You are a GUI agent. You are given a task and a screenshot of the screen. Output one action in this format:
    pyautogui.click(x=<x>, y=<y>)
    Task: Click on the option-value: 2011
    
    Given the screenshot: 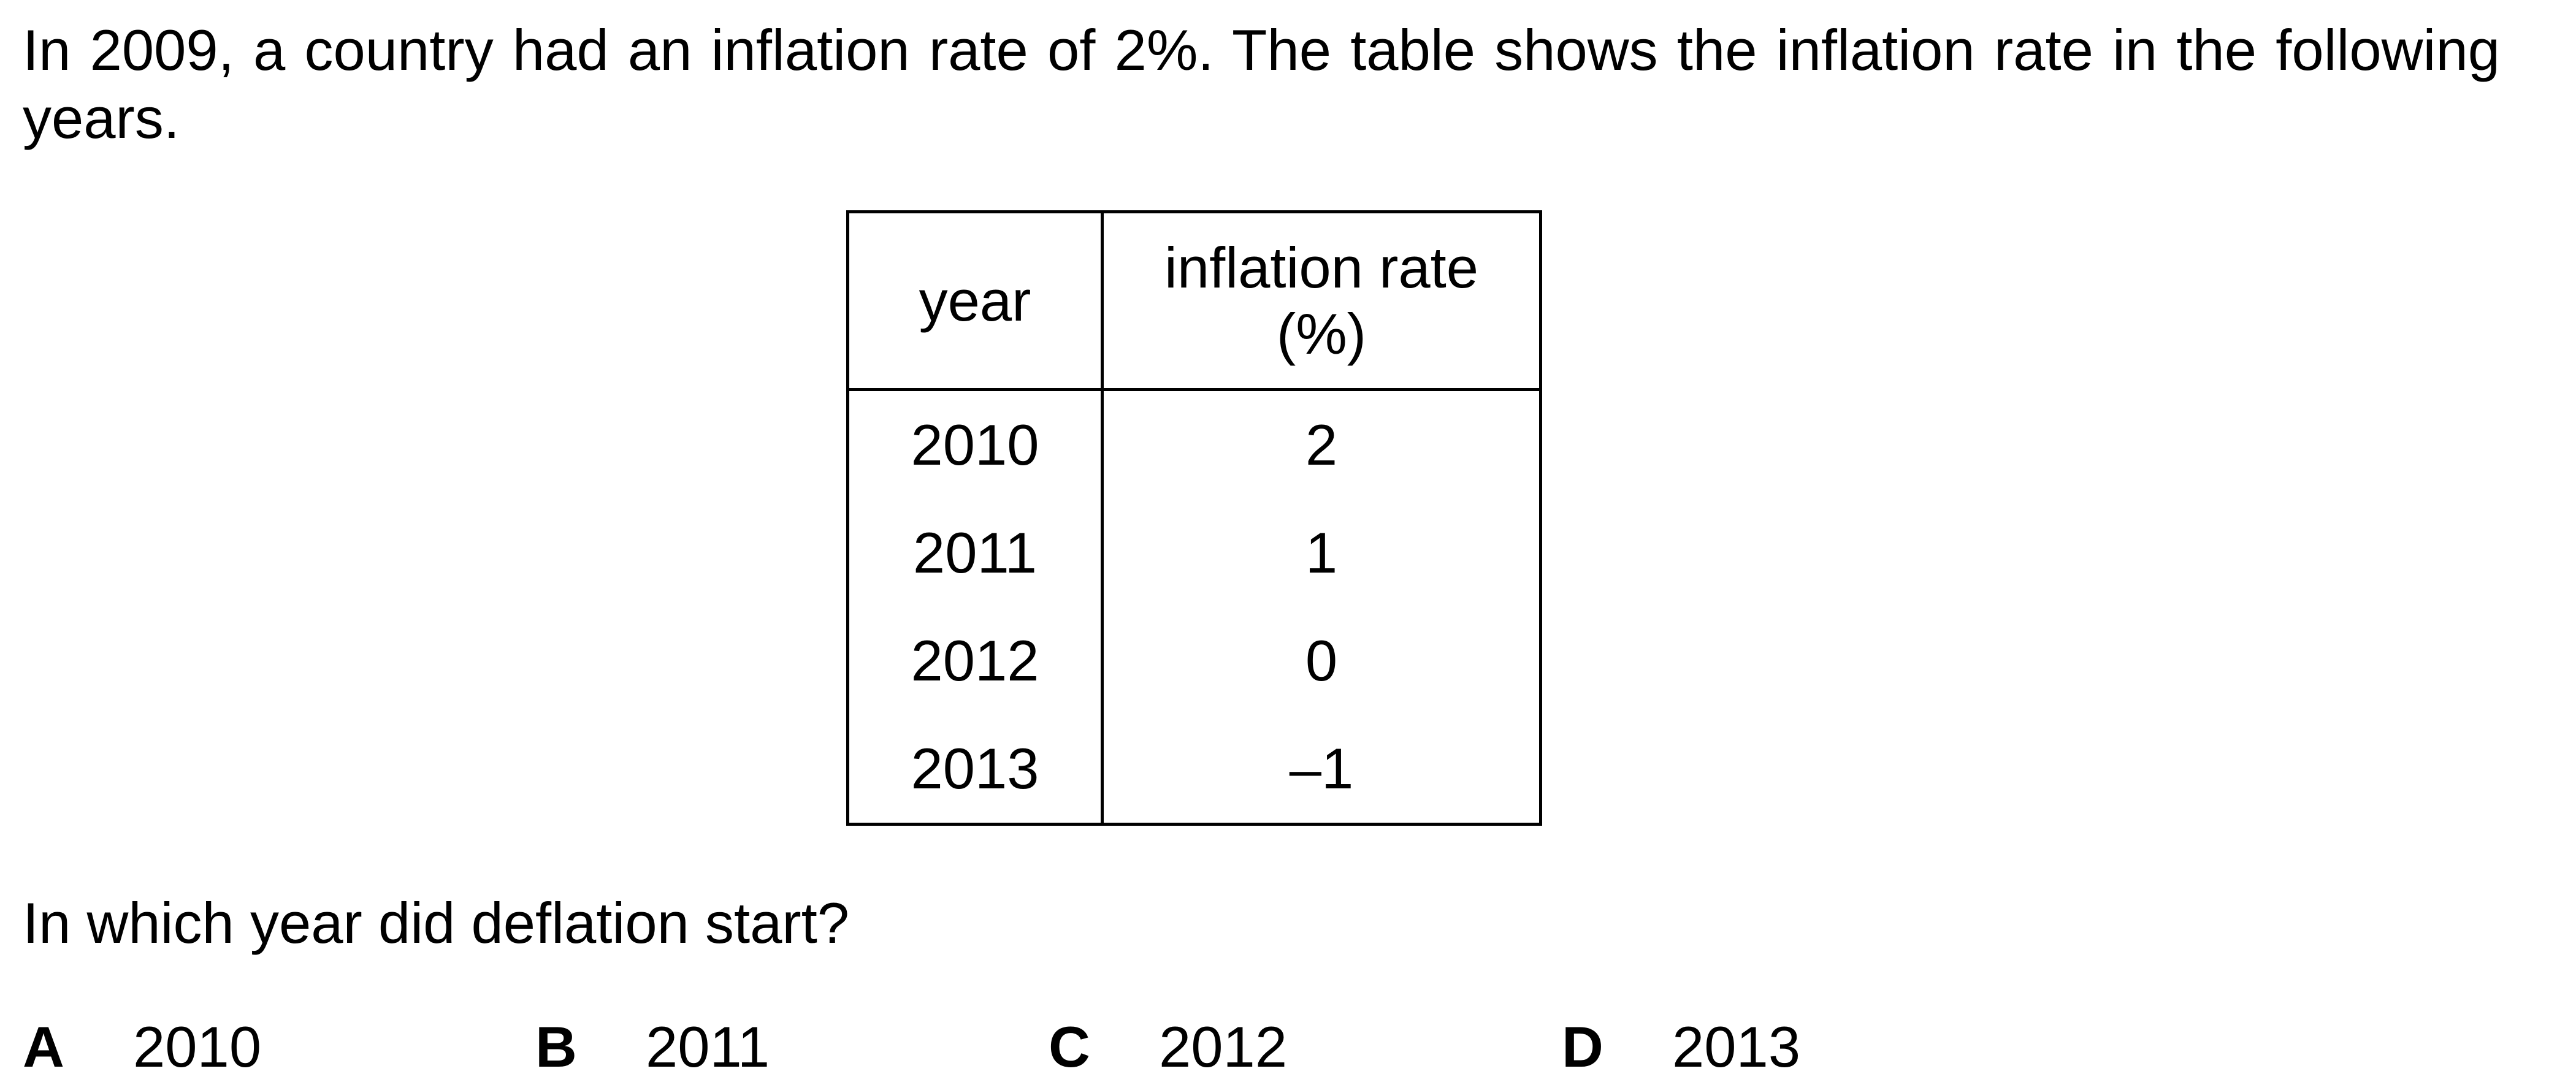 What is the action you would take?
    pyautogui.click(x=708, y=1047)
    